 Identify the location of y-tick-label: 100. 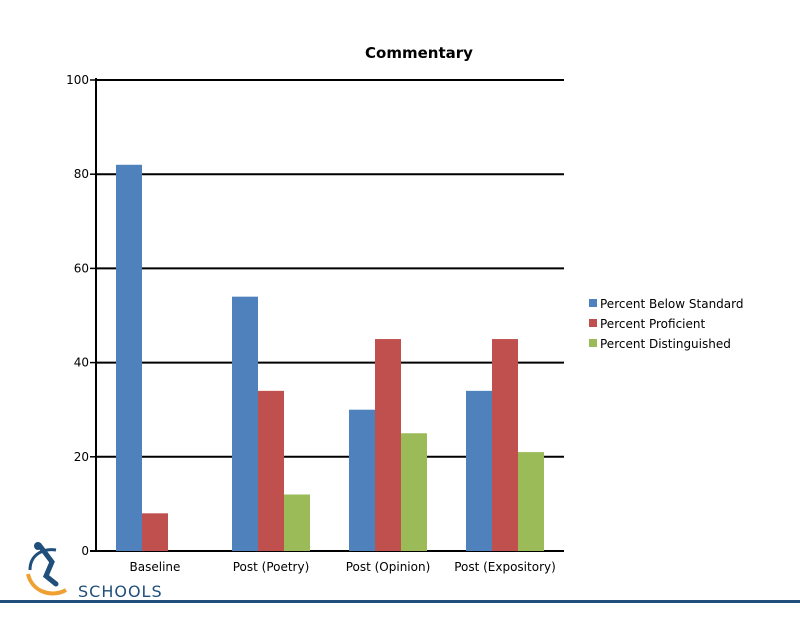
(77, 80).